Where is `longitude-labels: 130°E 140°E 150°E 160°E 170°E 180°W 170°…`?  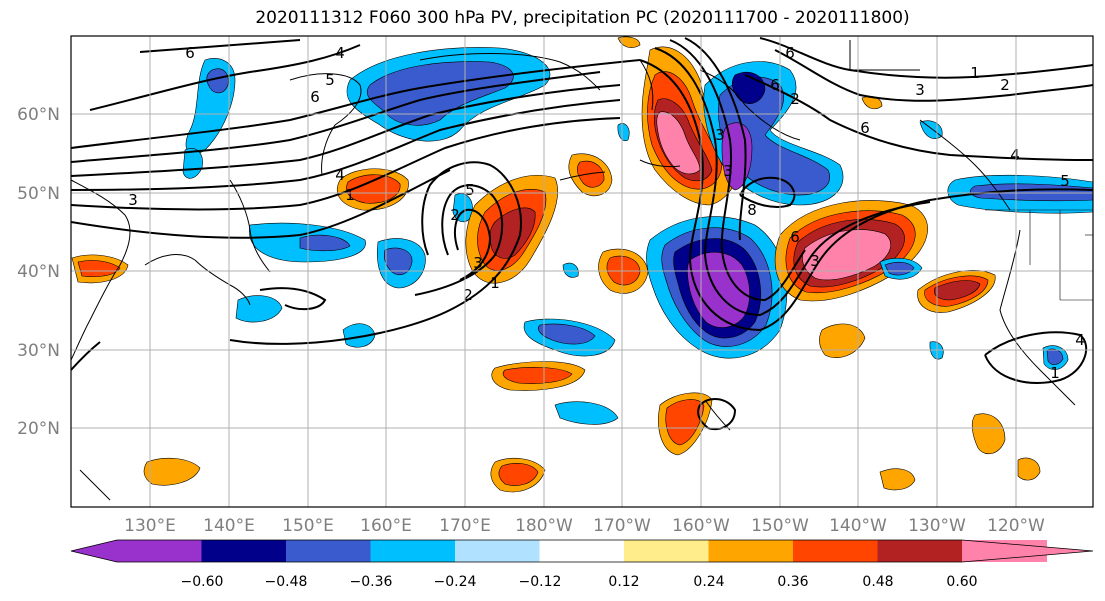 longitude-labels: 130°E 140°E 150°E 160°E 170°E 180°W 170°… is located at coordinates (584, 526).